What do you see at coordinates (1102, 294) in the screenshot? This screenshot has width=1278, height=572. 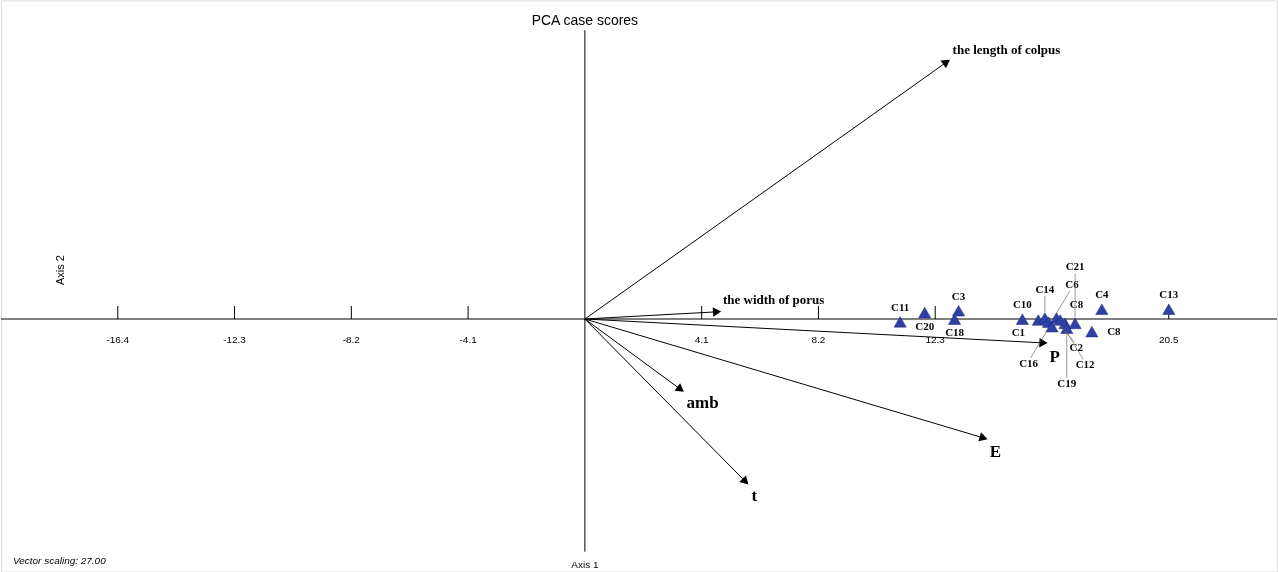 I see `annotation: C4` at bounding box center [1102, 294].